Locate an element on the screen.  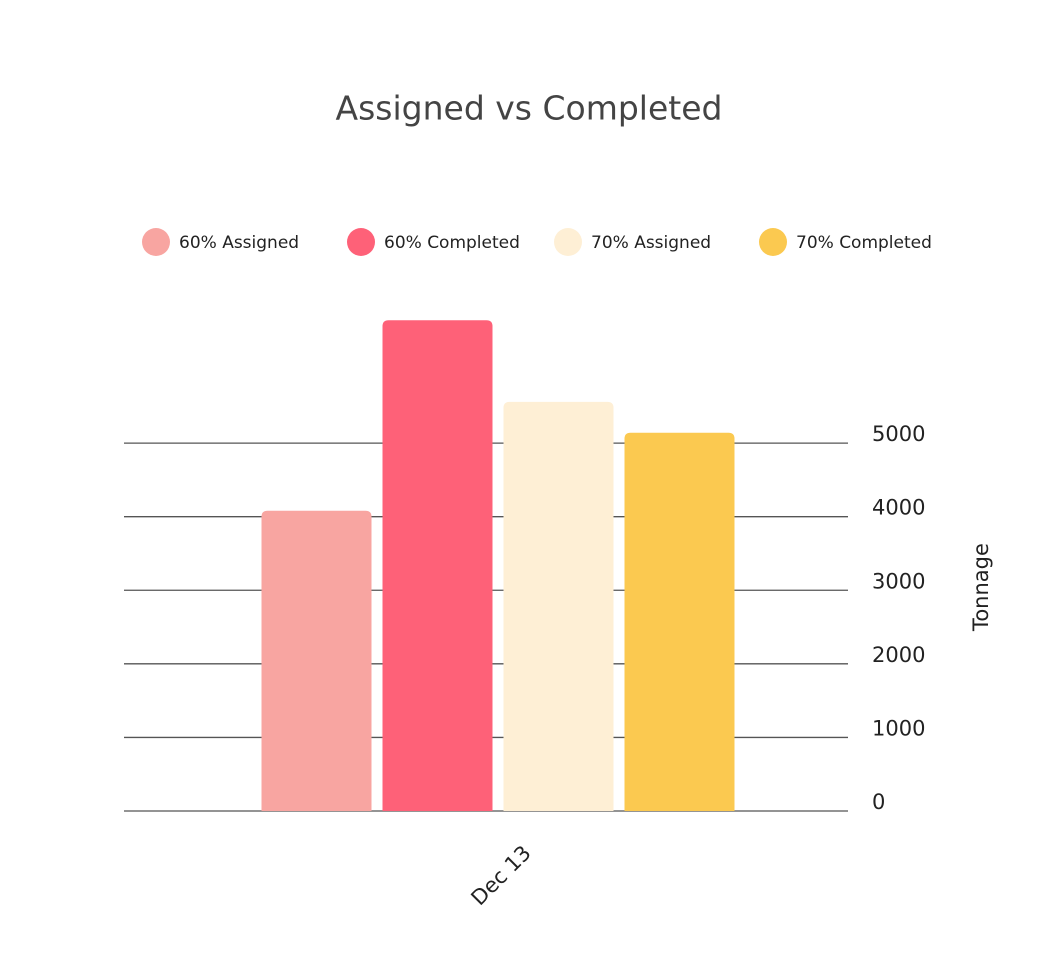
y-tick-label: 5000 is located at coordinates (898, 434).